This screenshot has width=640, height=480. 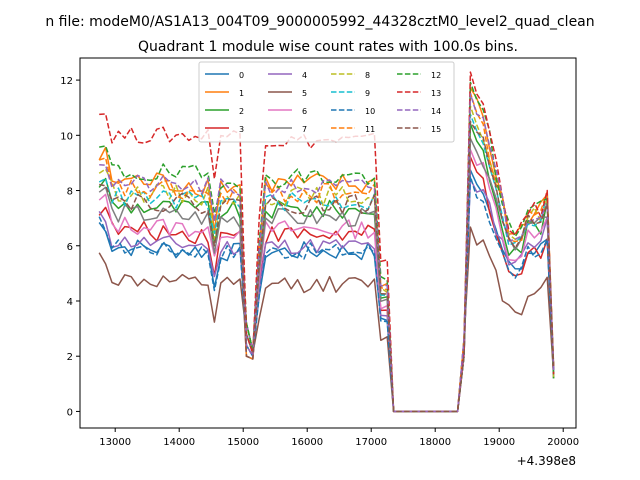 What do you see at coordinates (546, 461) in the screenshot?
I see `x-offset-label: +4.398e8` at bounding box center [546, 461].